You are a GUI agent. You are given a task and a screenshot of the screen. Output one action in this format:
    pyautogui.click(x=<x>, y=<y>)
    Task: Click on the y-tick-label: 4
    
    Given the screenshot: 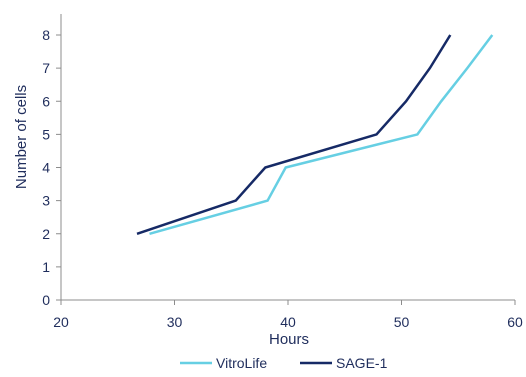 What is the action you would take?
    pyautogui.click(x=46, y=168)
    